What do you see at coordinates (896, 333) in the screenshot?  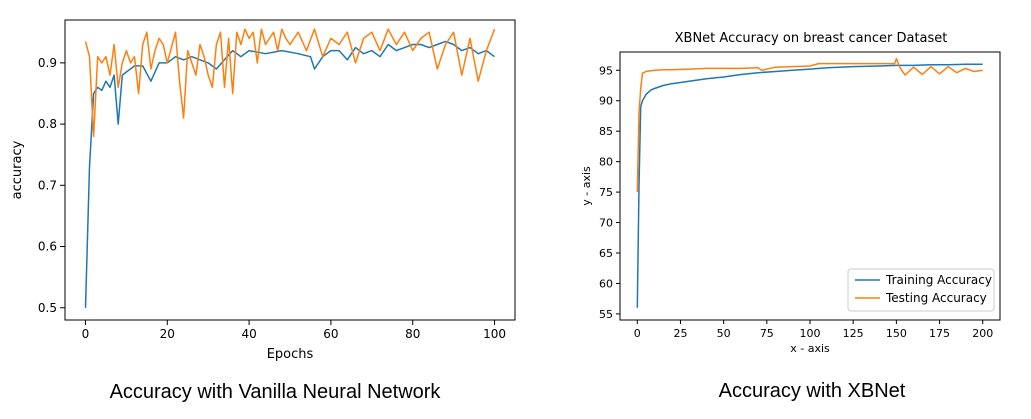 I see `x-tick-label: 150` at bounding box center [896, 333].